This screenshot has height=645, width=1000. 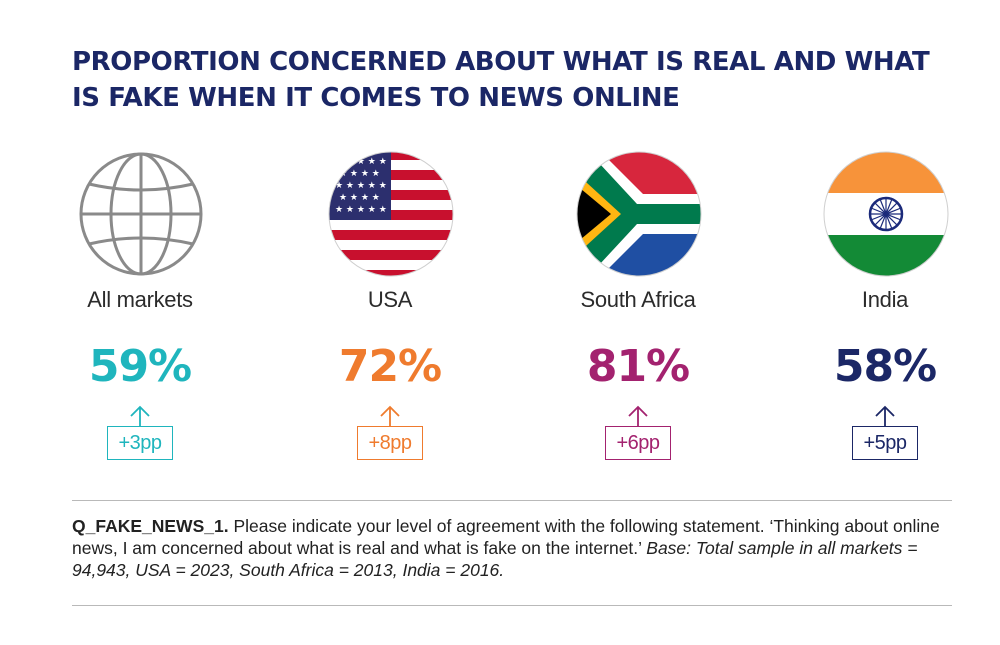 I want to click on question-code: Q_FAKE_NEWS_1., so click(x=150, y=526).